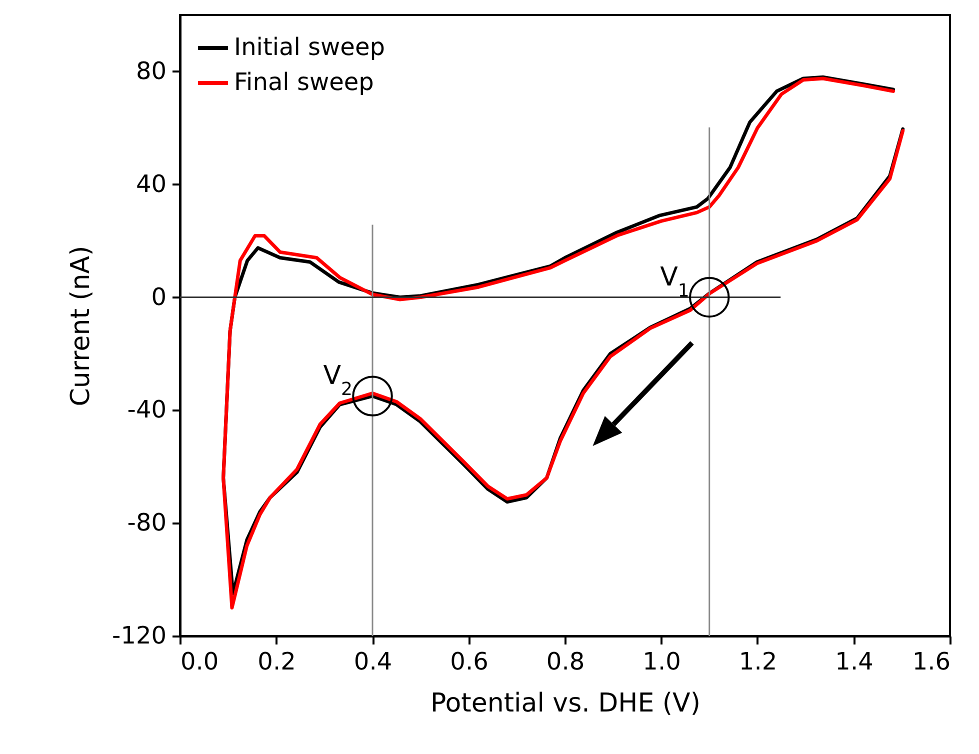 The image size is (979, 754). What do you see at coordinates (158, 296) in the screenshot?
I see `y-tick-label: 0` at bounding box center [158, 296].